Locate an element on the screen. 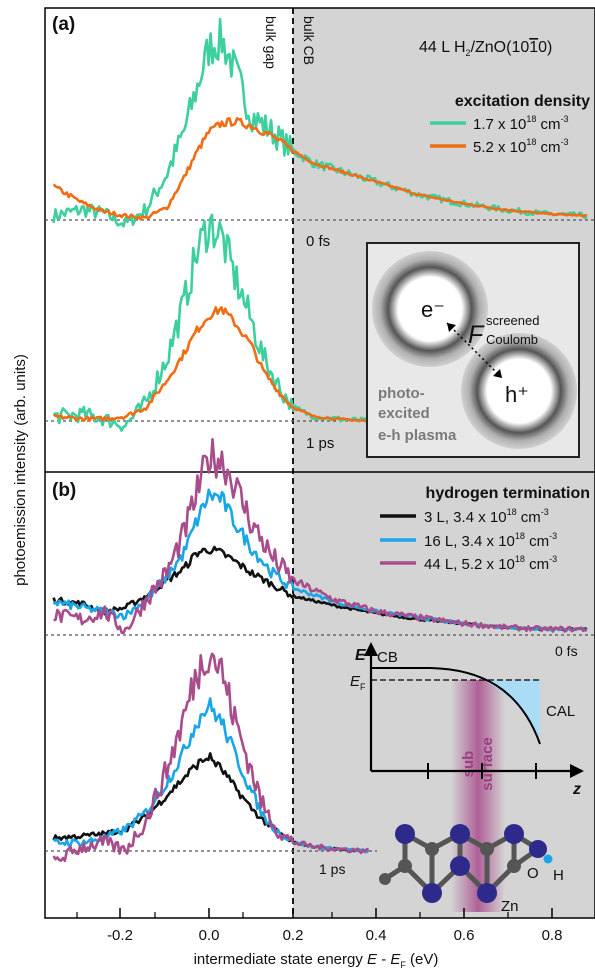  coulomb-force-sup: screened is located at coordinates (512, 320).